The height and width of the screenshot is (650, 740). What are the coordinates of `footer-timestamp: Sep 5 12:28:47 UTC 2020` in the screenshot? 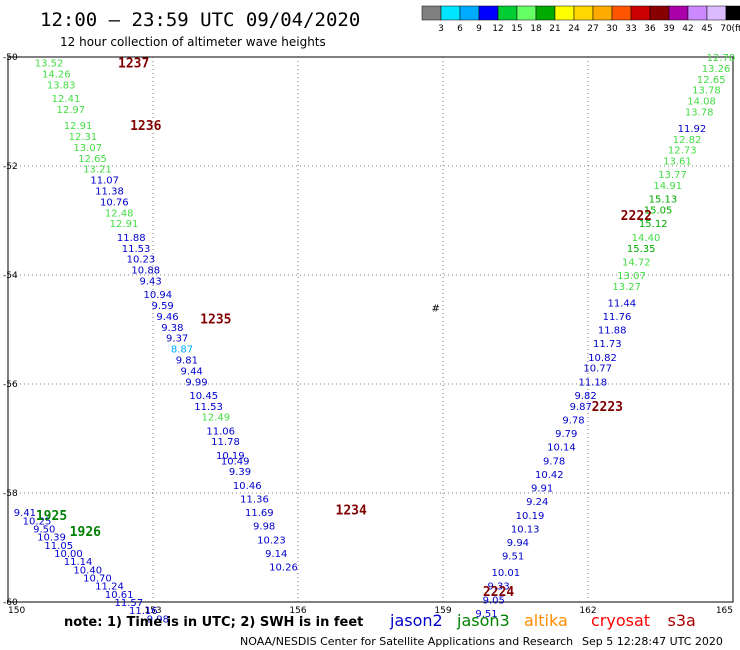 It's located at (652, 641).